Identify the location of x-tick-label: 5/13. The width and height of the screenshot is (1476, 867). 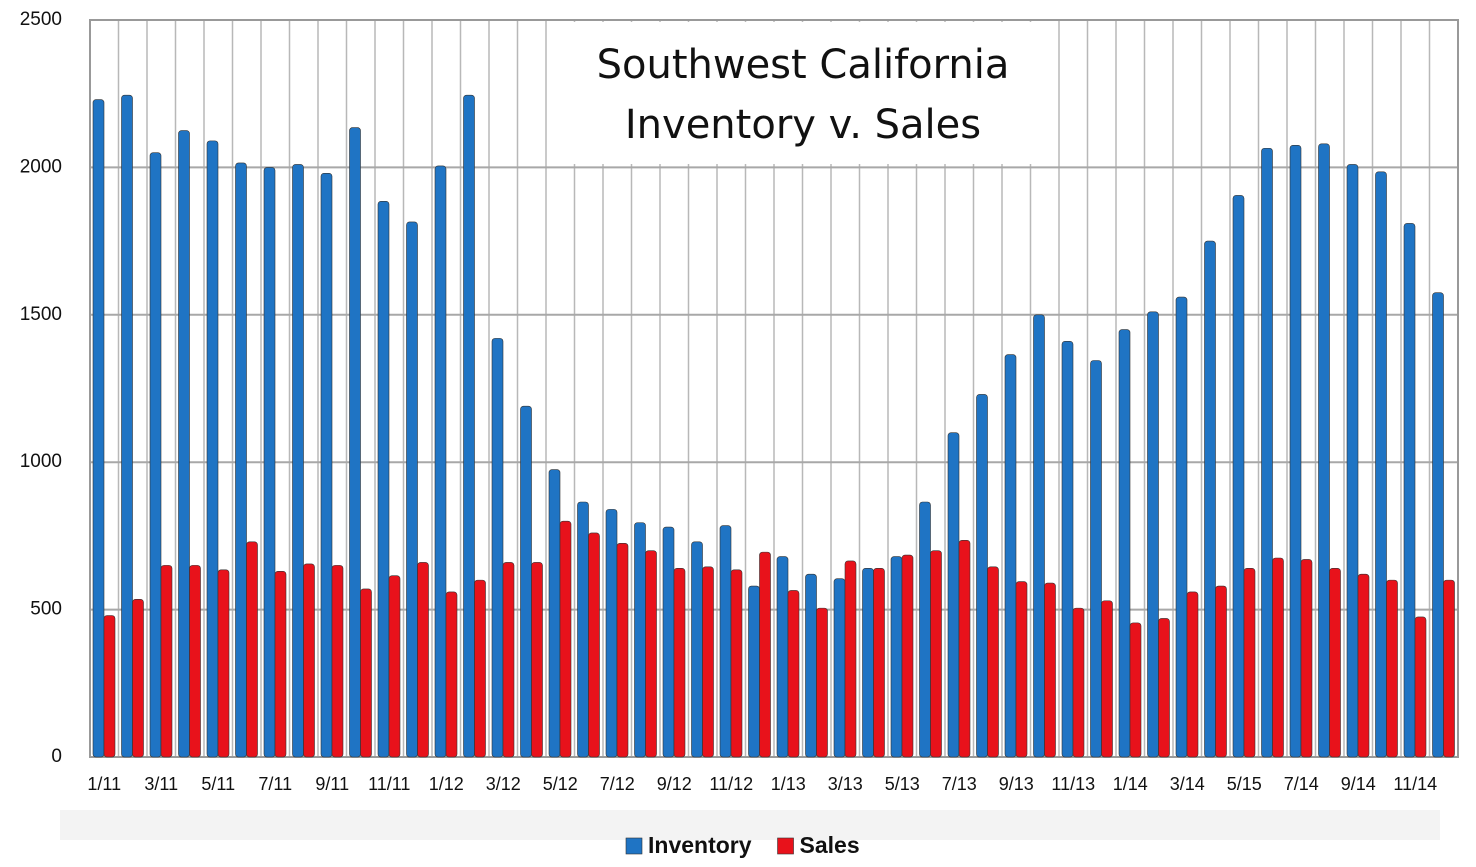
(902, 784).